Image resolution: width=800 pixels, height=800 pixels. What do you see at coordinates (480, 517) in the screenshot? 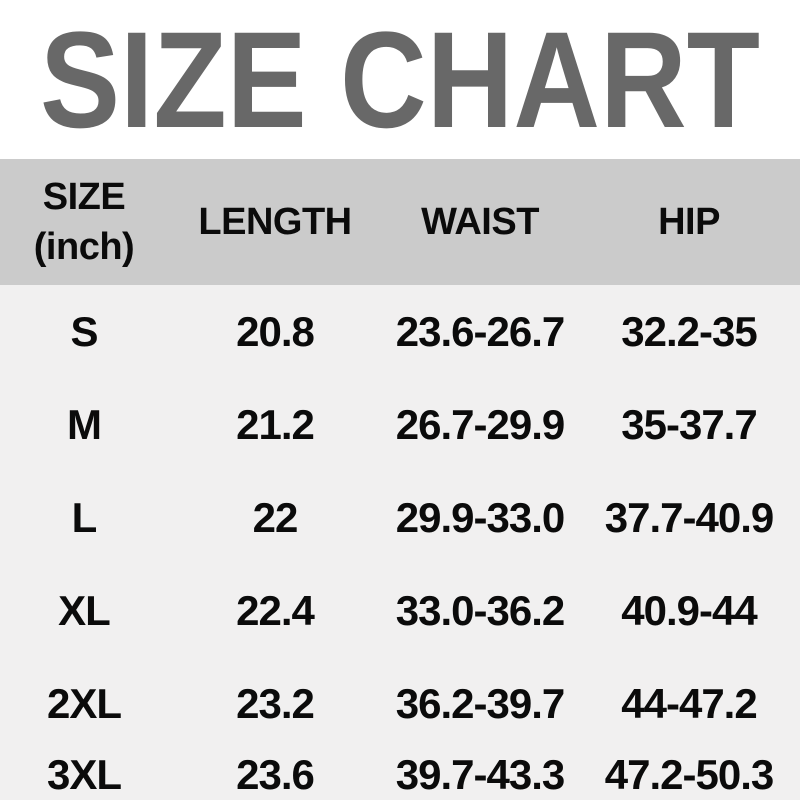
I see `waist-cell: 29.9-33.0` at bounding box center [480, 517].